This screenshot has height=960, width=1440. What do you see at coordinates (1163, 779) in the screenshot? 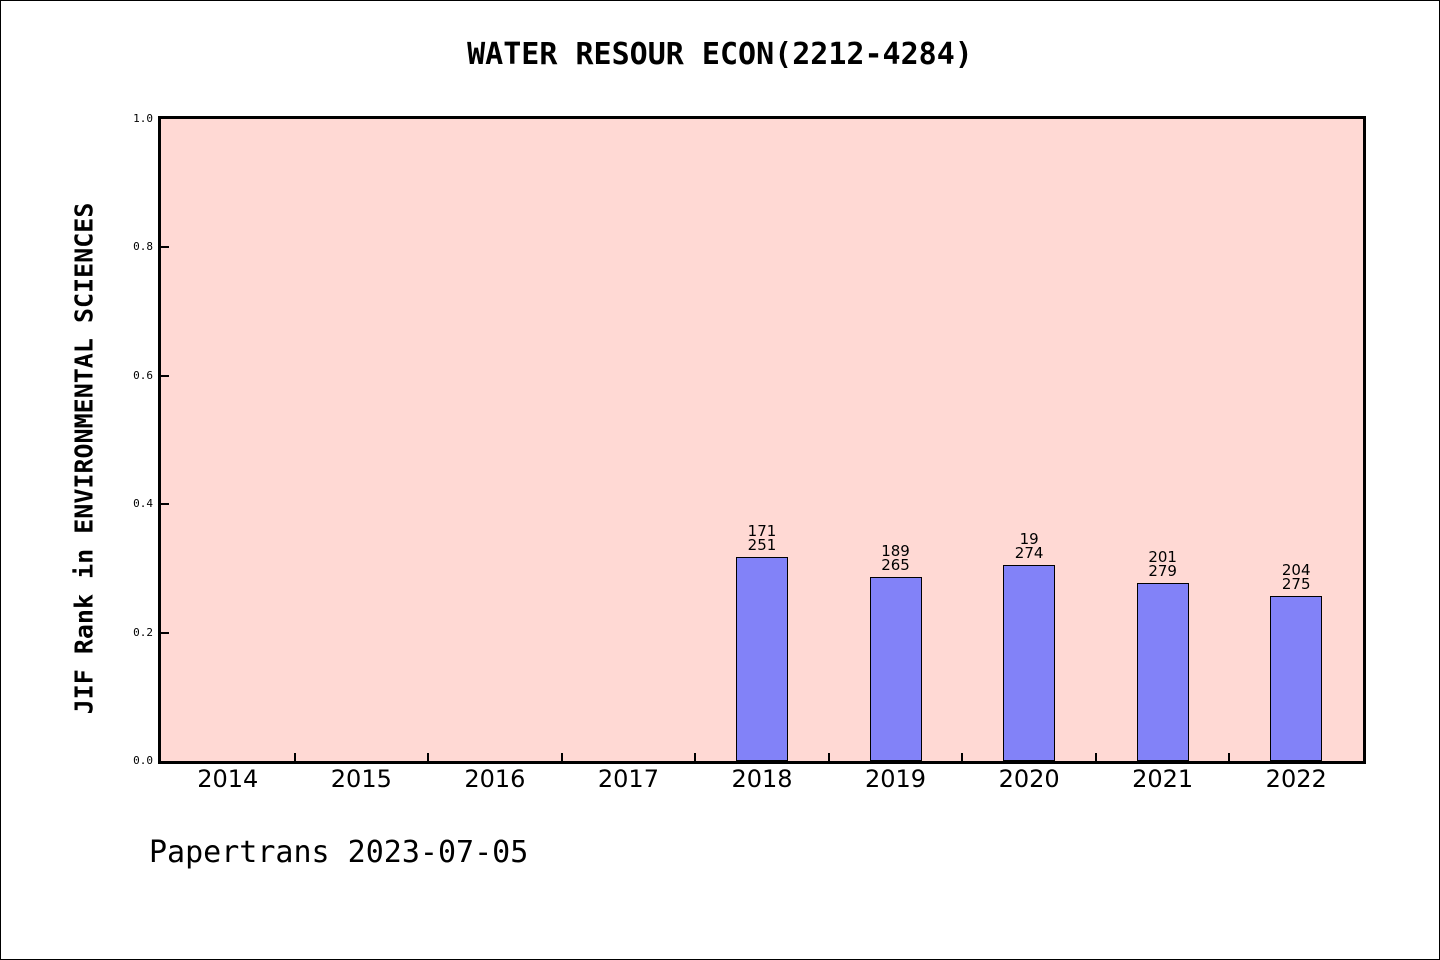
I see `x-tick-label-2021: 2021` at bounding box center [1163, 779].